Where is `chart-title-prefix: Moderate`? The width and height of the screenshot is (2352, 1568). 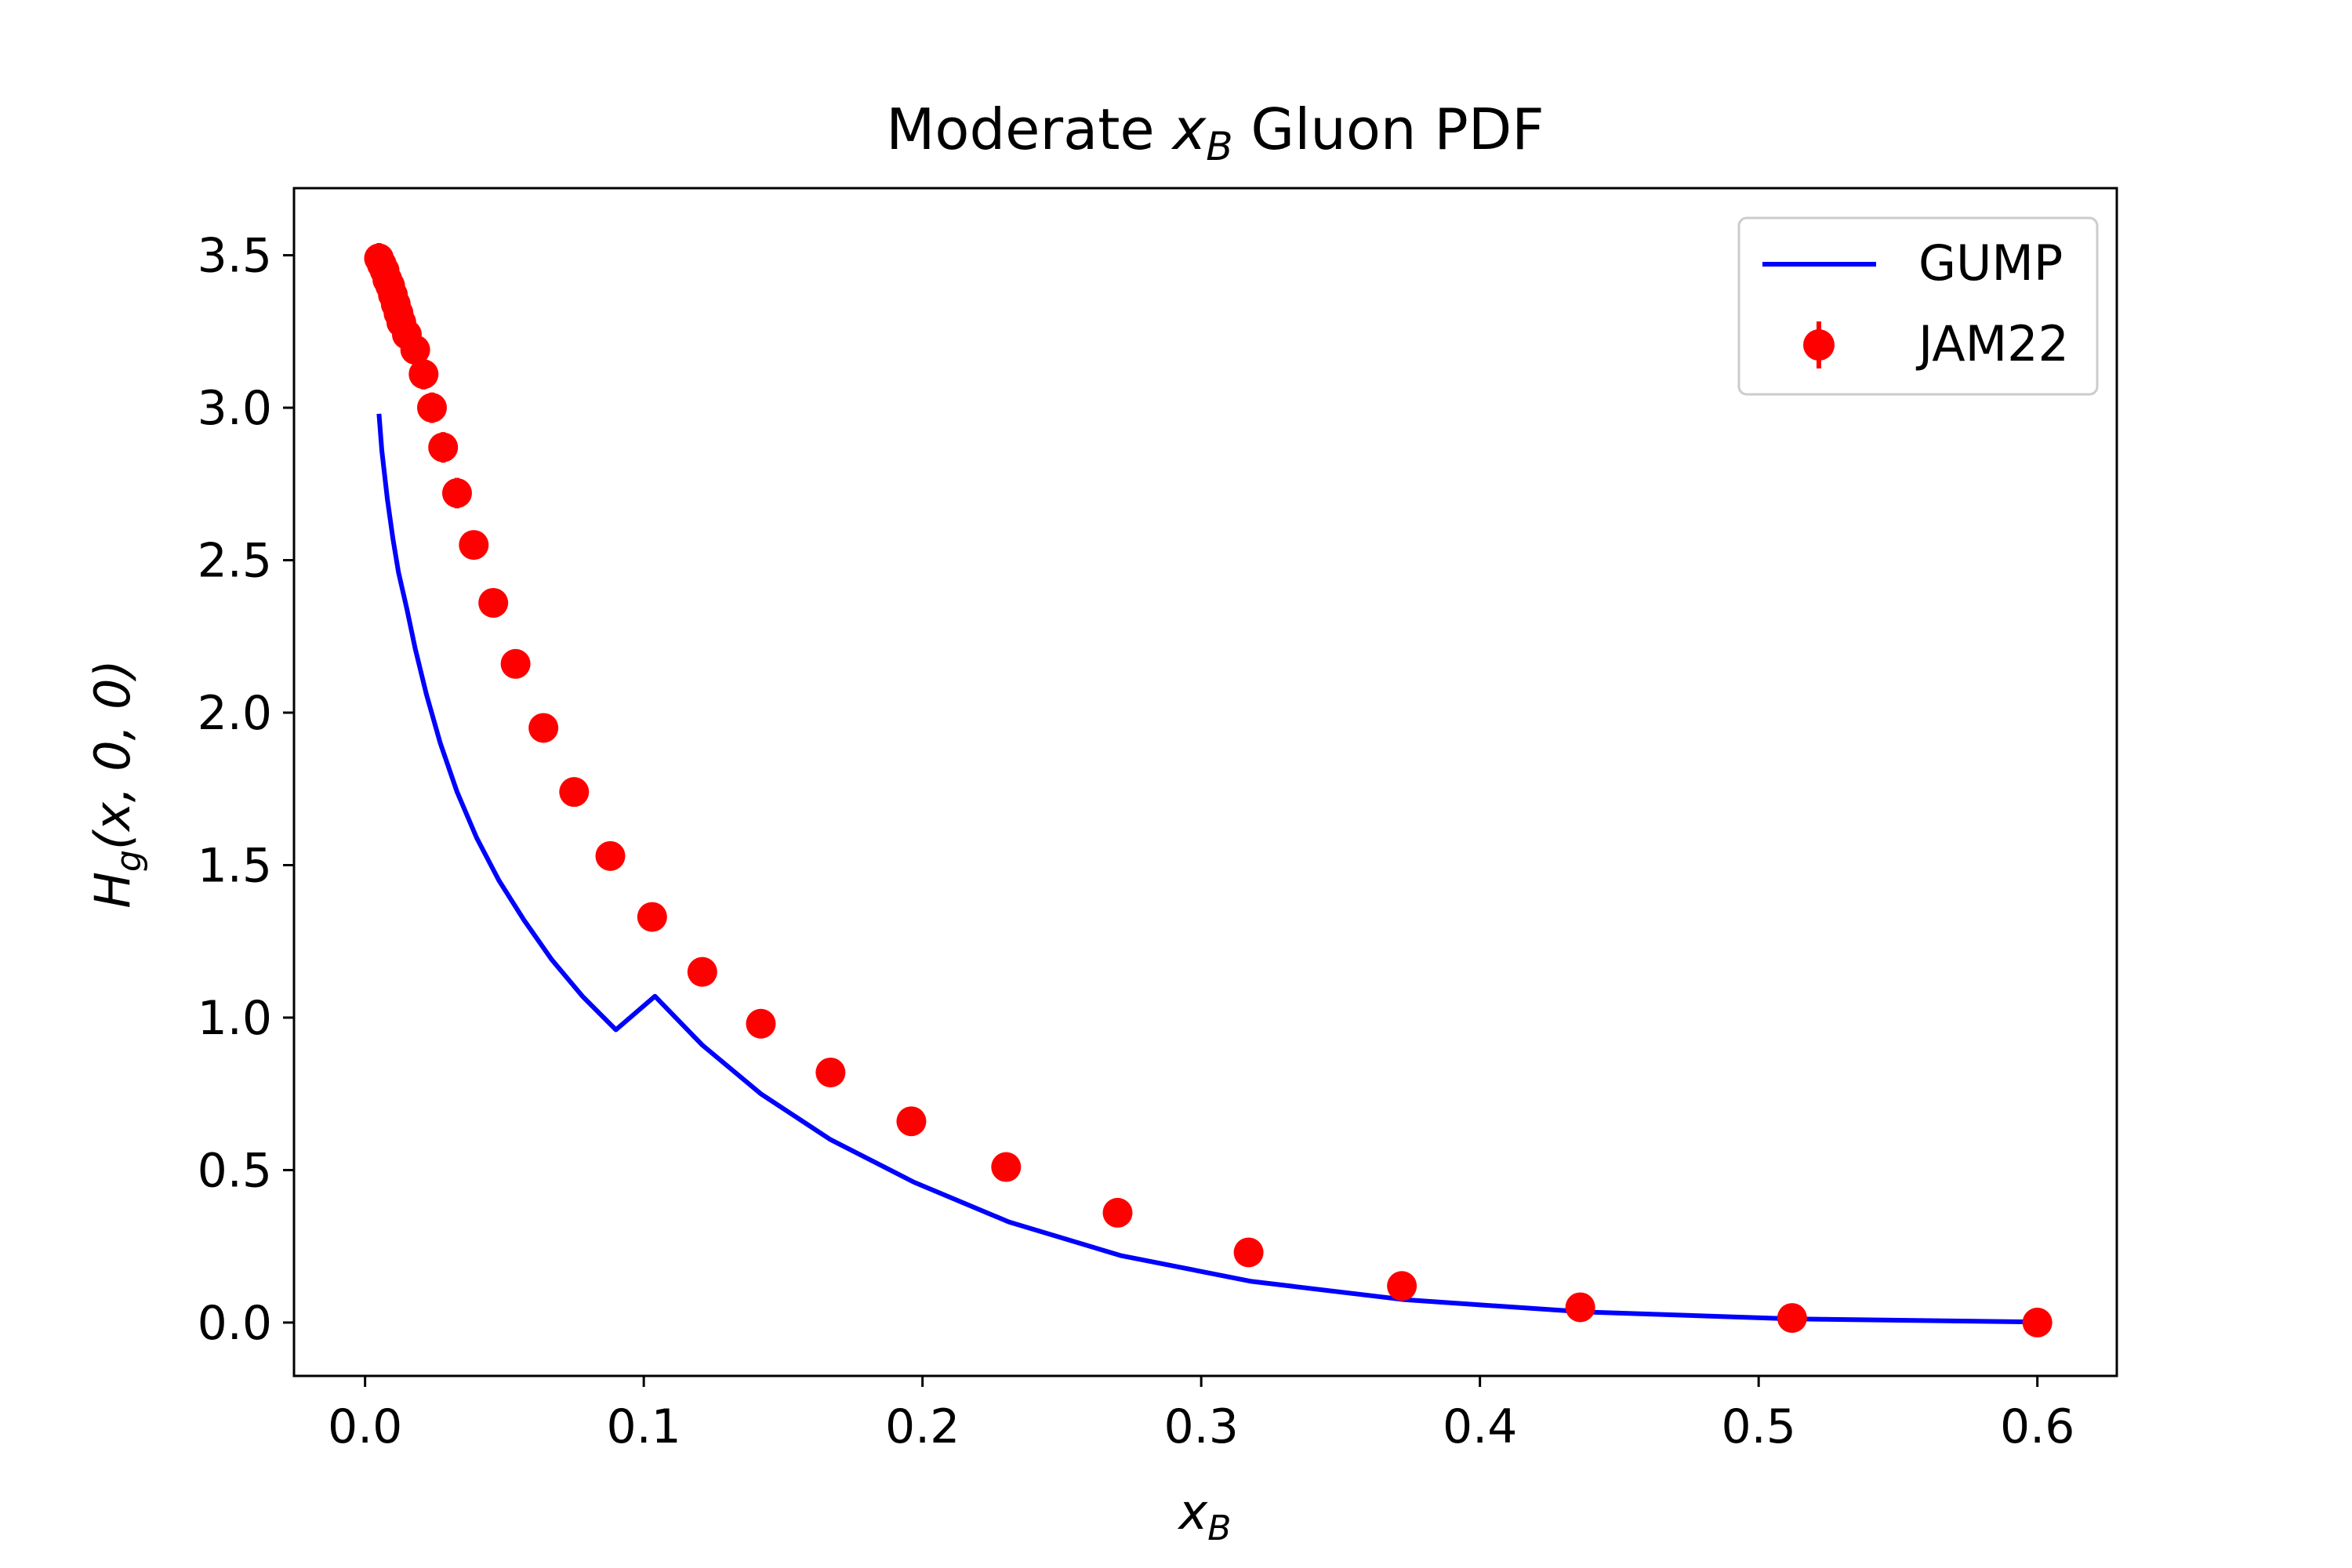
chart-title-prefix: Moderate is located at coordinates (1029, 129).